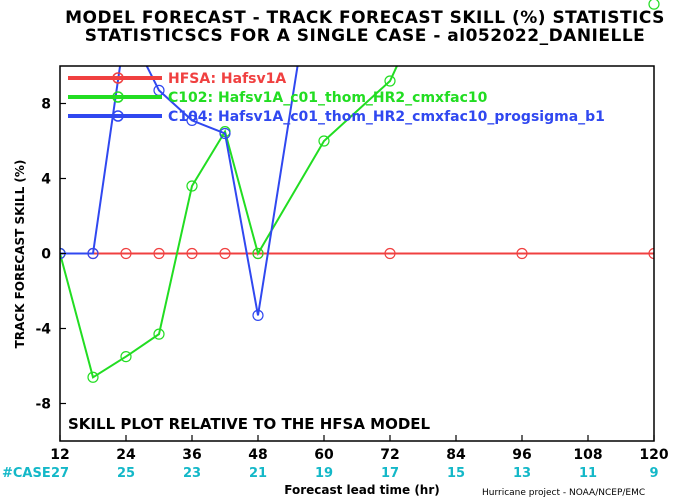 This screenshot has height=497, width=700. I want to click on x-tick-label: 24, so click(126, 455).